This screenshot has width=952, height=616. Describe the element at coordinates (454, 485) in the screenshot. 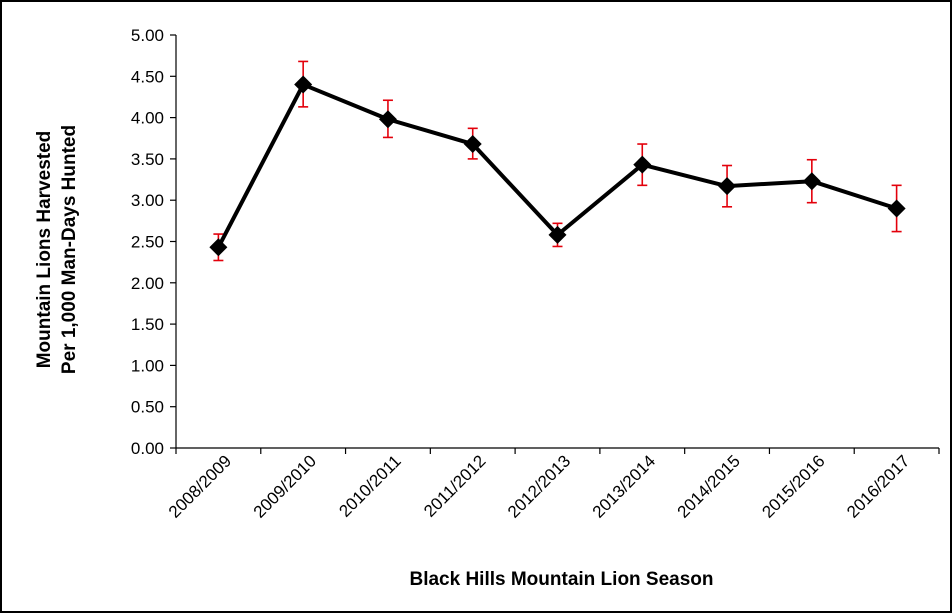

I see `x-tick-label: 2011/2012` at that location.